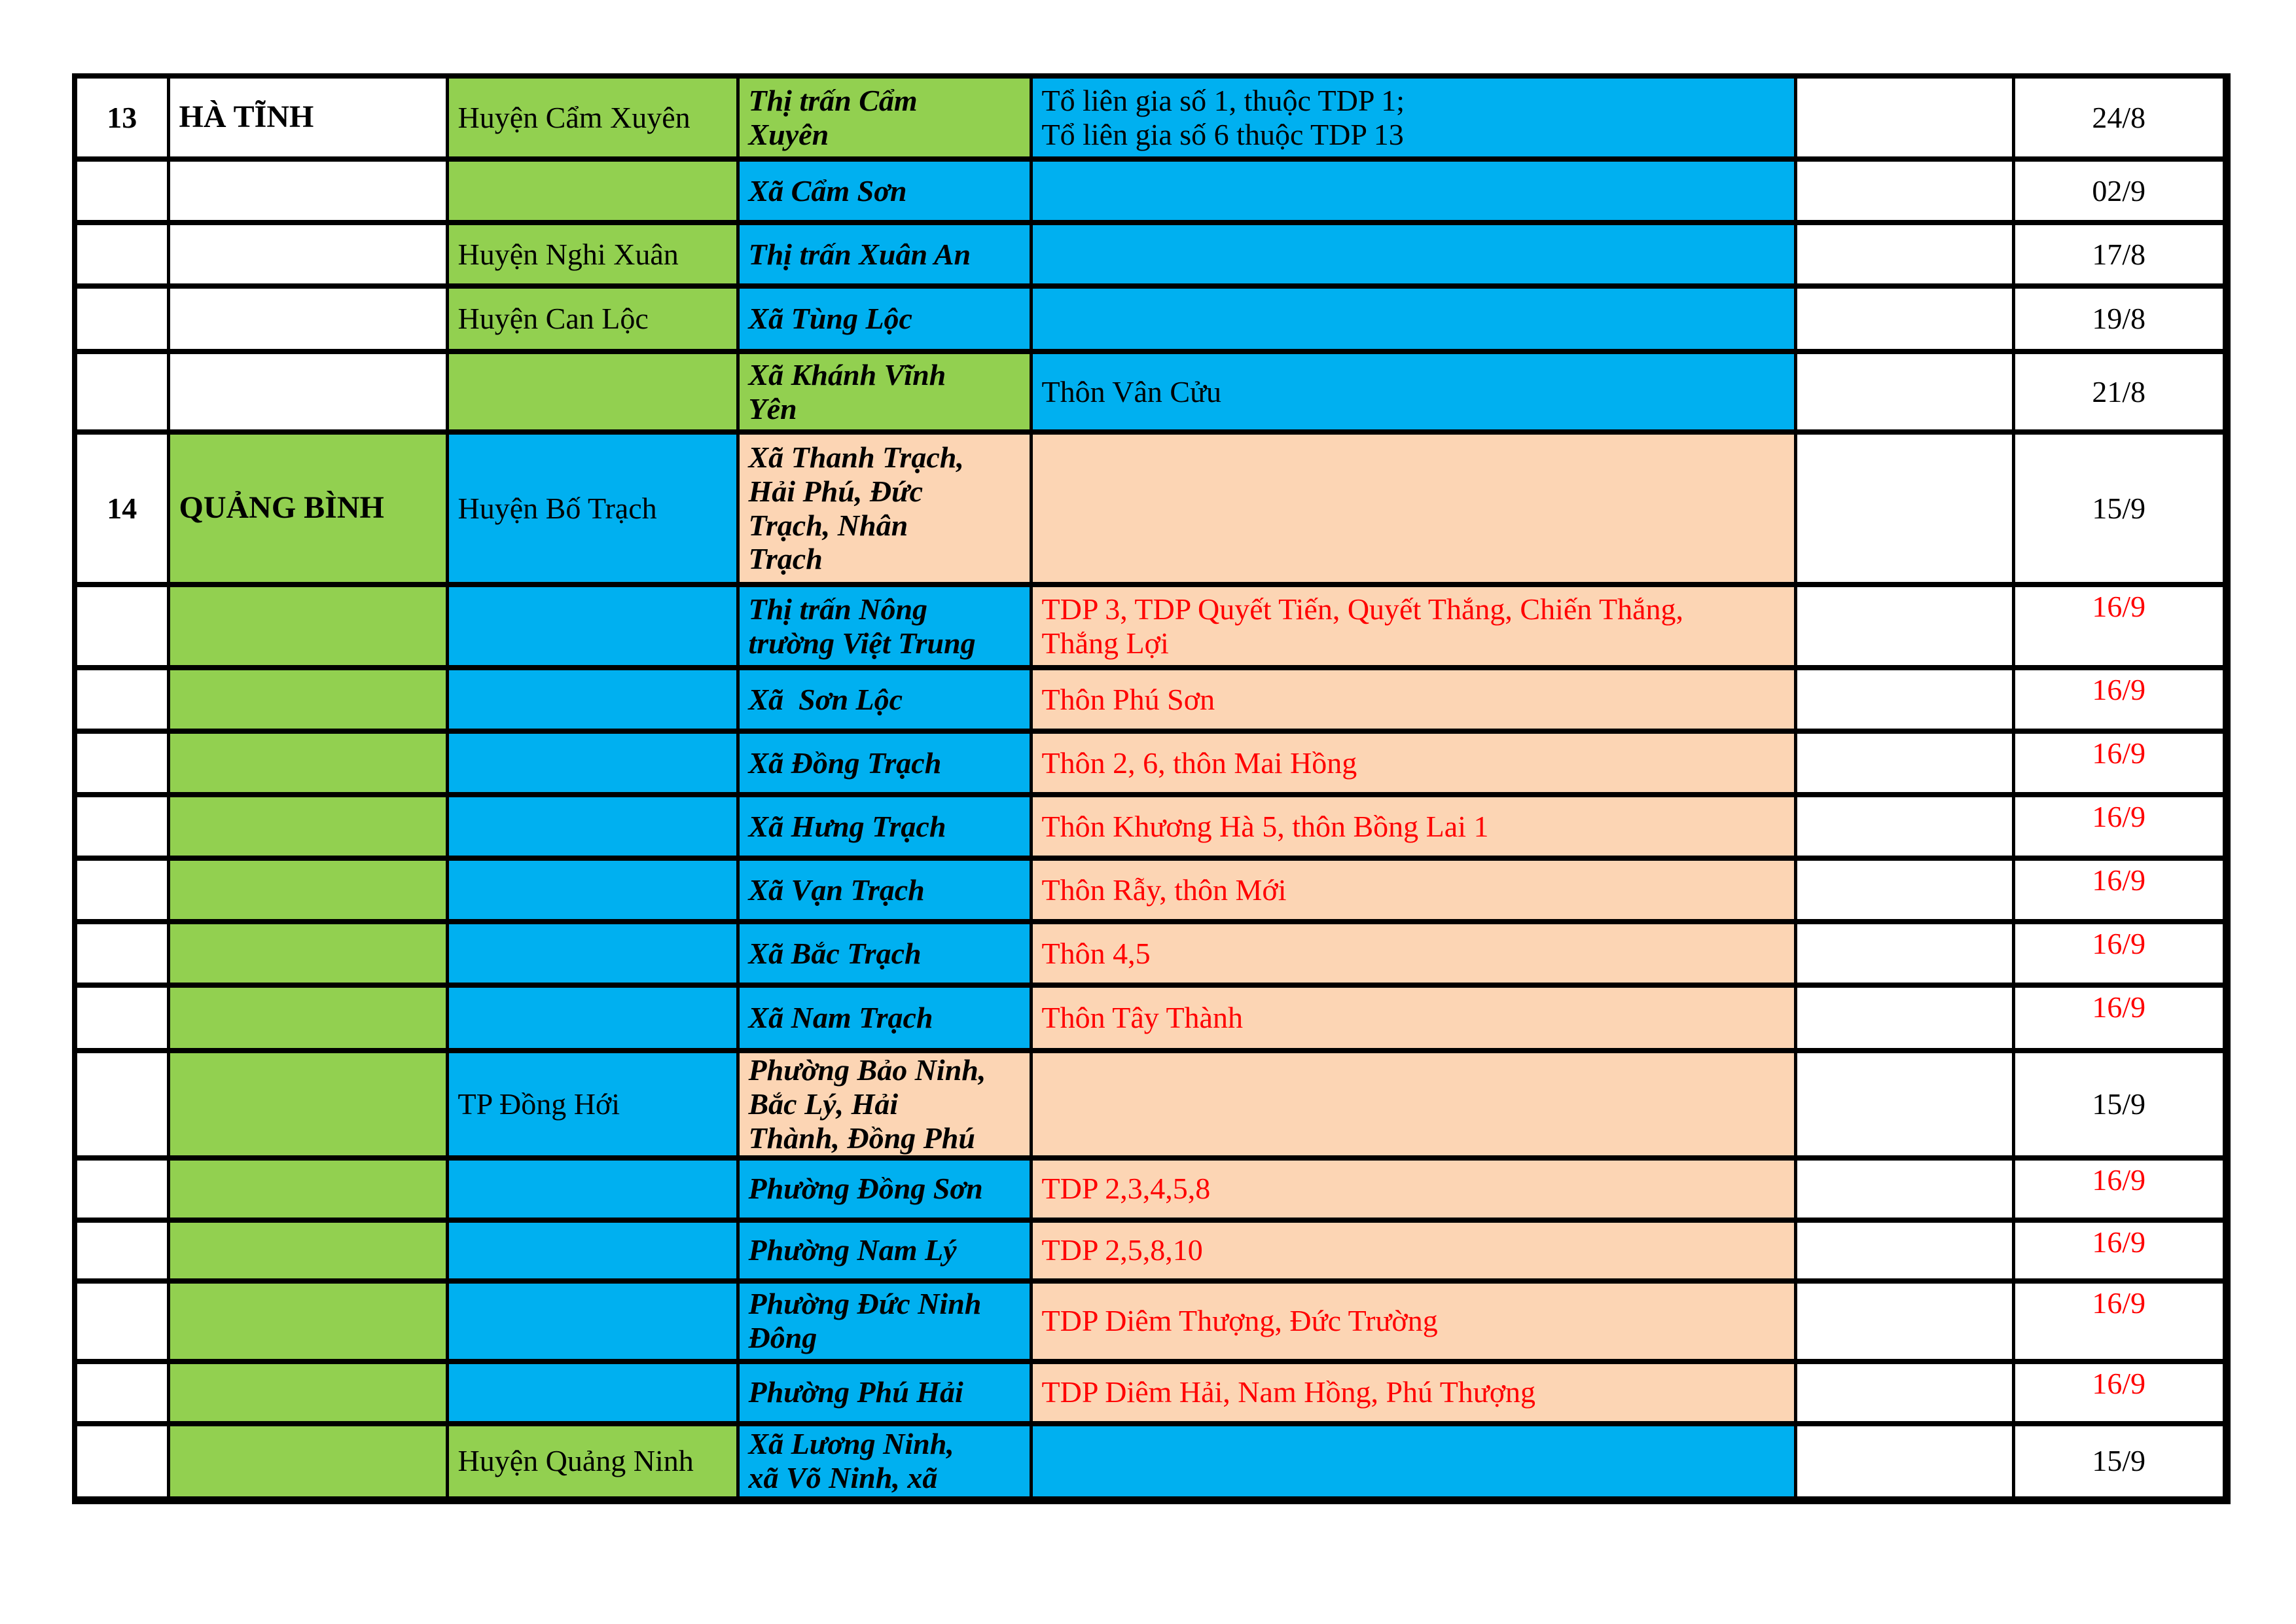  I want to click on table-row: Xã Nam Trạch Thôn Tây Thành 16/9, so click(1151, 1018).